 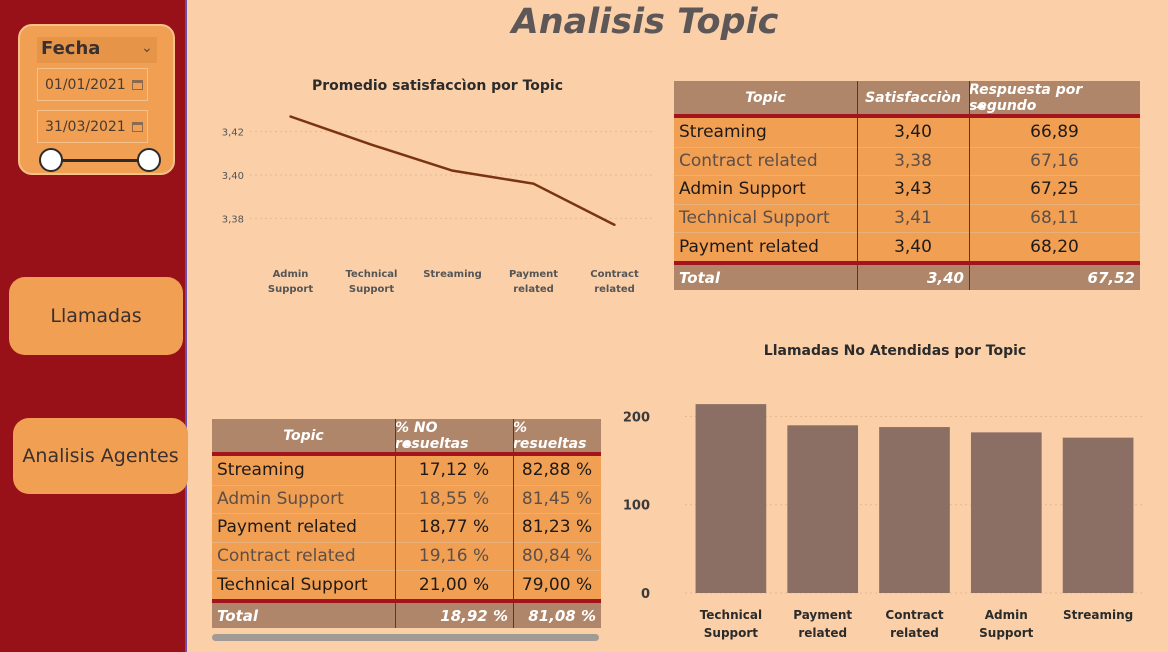 I want to click on no-resueltas-cell: 17,12 %, so click(x=454, y=470).